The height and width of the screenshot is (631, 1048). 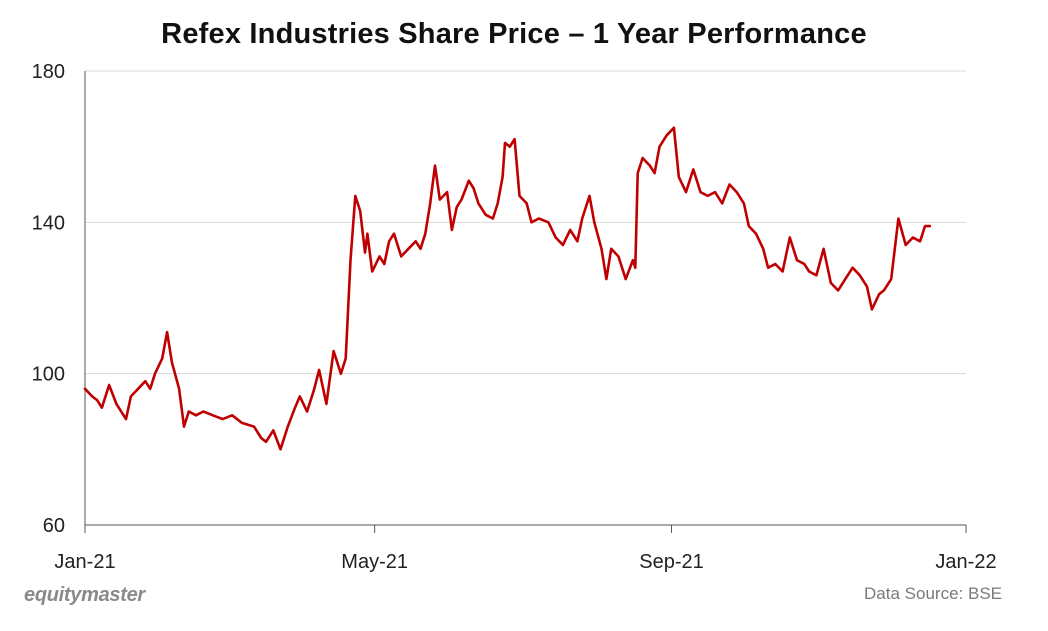 What do you see at coordinates (374, 562) in the screenshot?
I see `x-tick-label: May-21` at bounding box center [374, 562].